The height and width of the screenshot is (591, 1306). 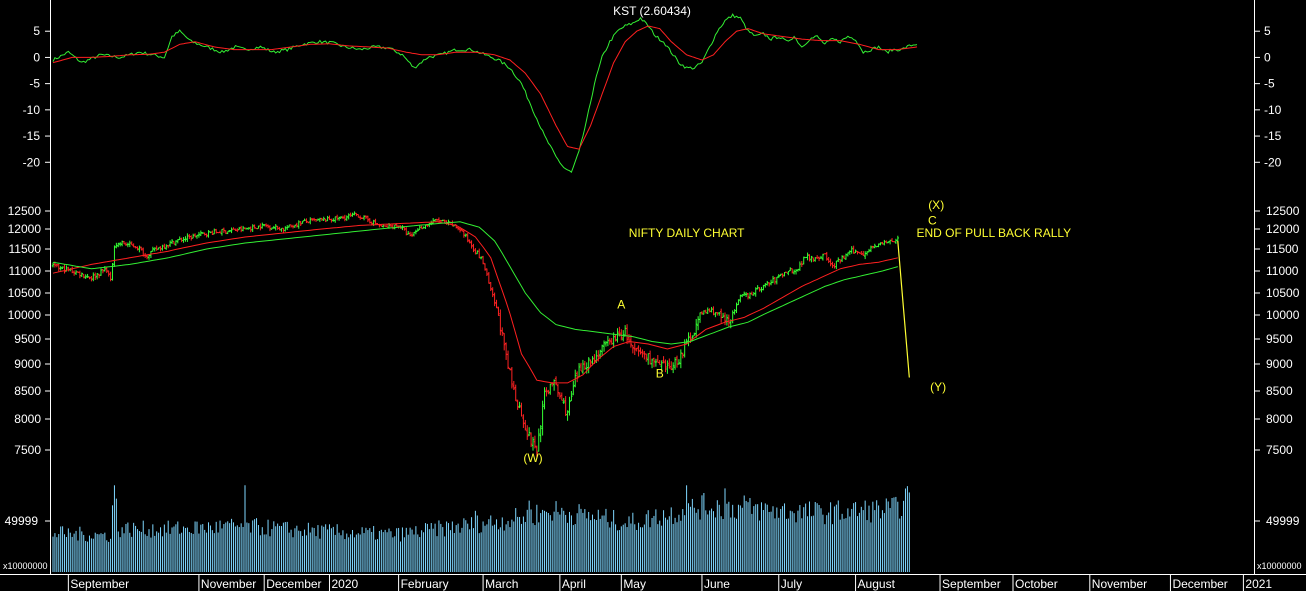 I want to click on price-right-tick-label: 12000, so click(x=1283, y=229).